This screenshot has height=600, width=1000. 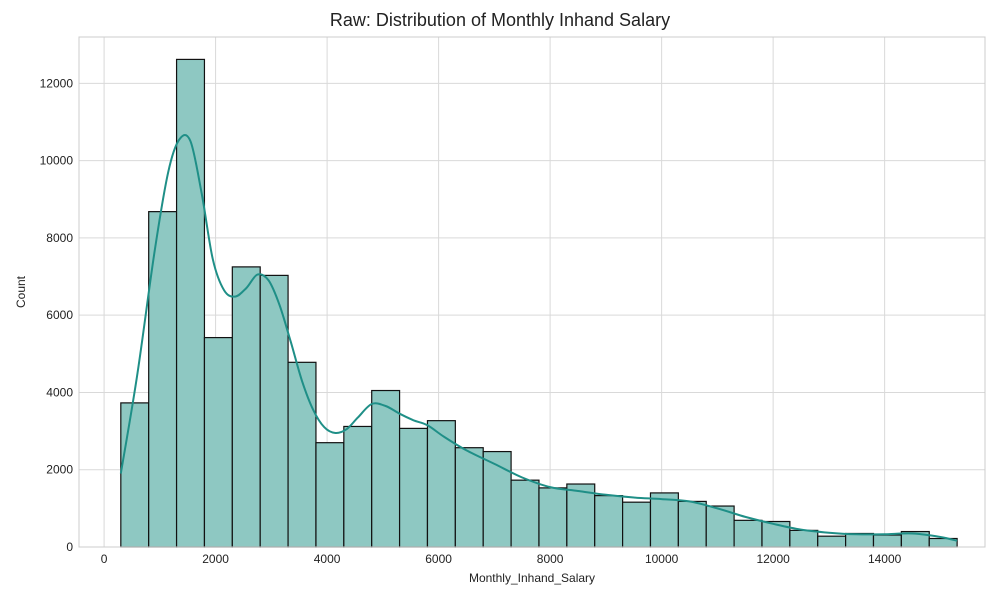 What do you see at coordinates (69, 547) in the screenshot?
I see `y-tick-label: 0` at bounding box center [69, 547].